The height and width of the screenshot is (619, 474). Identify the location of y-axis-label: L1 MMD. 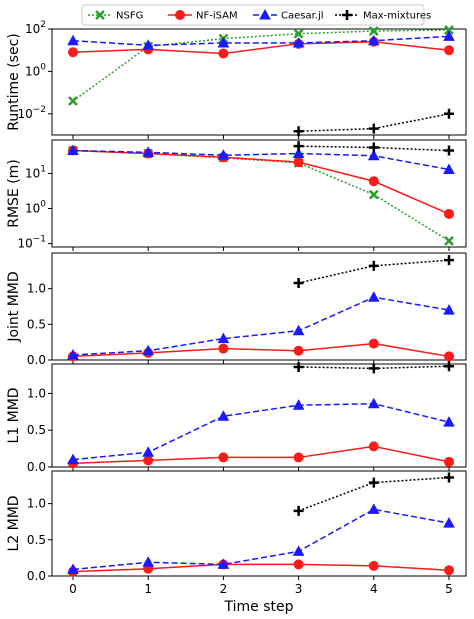
(14, 415).